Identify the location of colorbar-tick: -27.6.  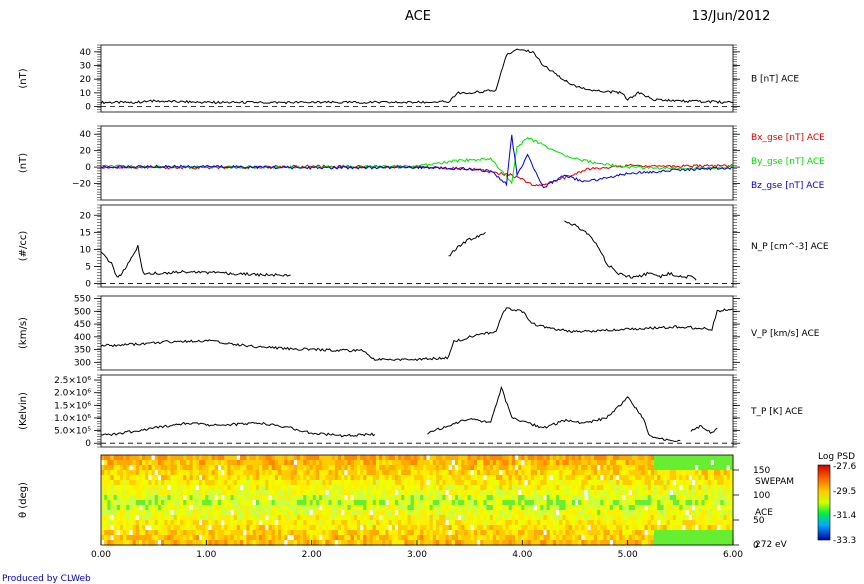
(845, 467).